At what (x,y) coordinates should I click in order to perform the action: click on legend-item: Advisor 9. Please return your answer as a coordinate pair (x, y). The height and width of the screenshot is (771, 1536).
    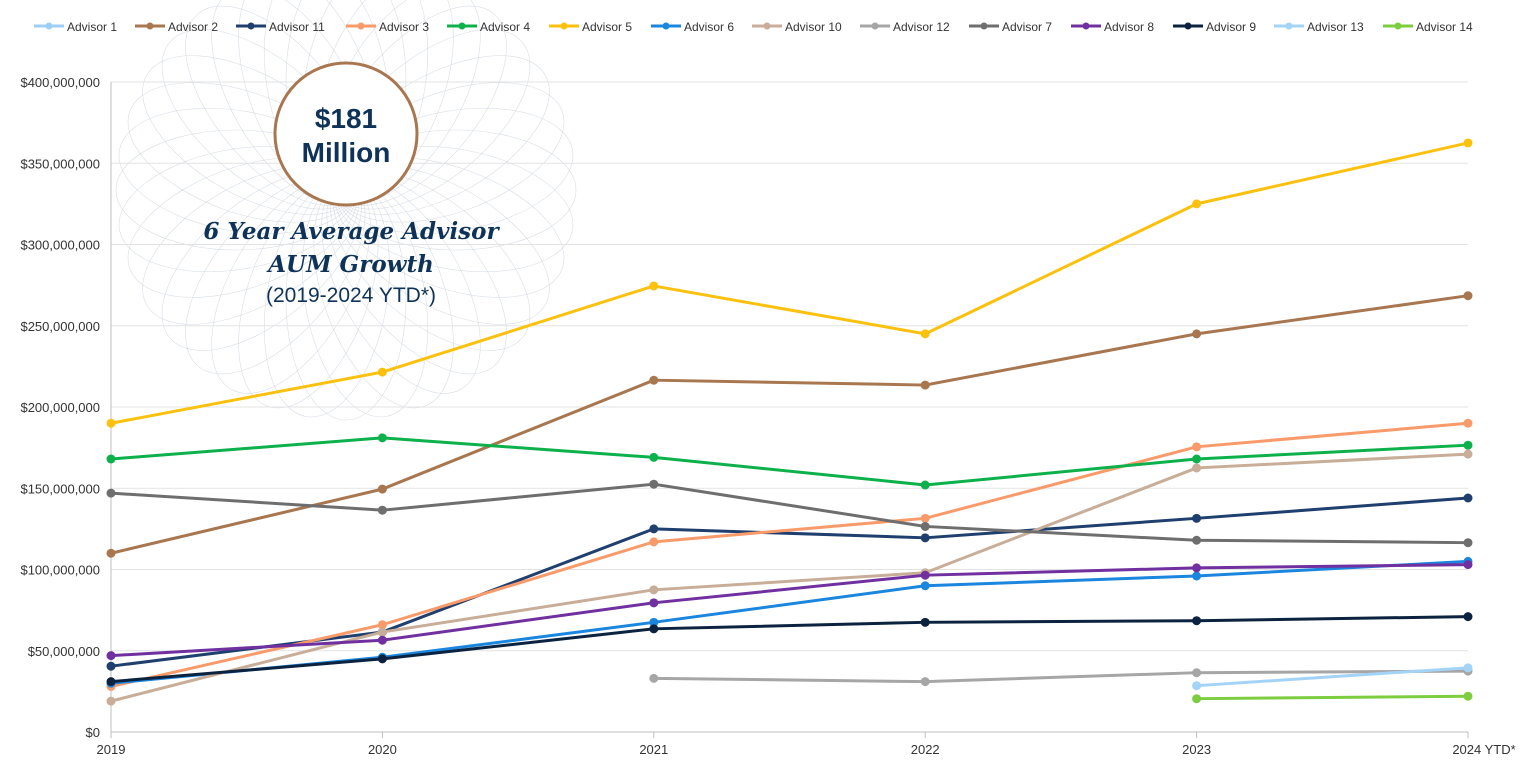
    Looking at the image, I should click on (1214, 27).